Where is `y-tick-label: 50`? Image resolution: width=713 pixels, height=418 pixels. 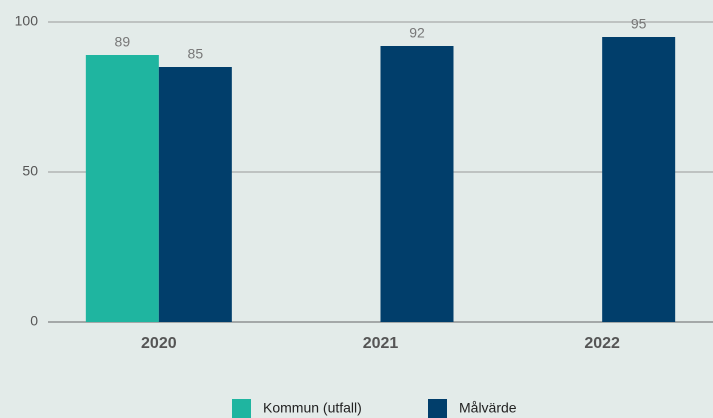
y-tick-label: 50 is located at coordinates (30, 171).